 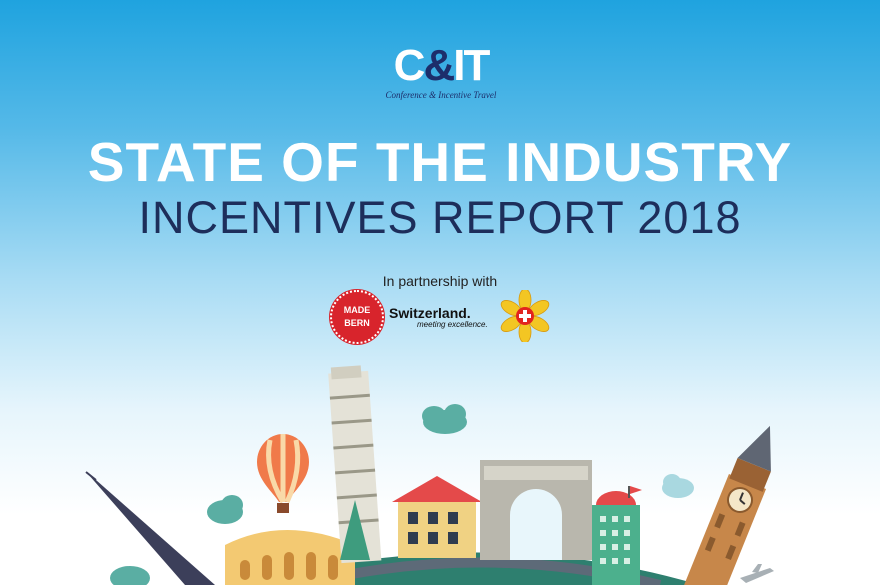 I want to click on partnership-intro: In partnership with, so click(x=440, y=281).